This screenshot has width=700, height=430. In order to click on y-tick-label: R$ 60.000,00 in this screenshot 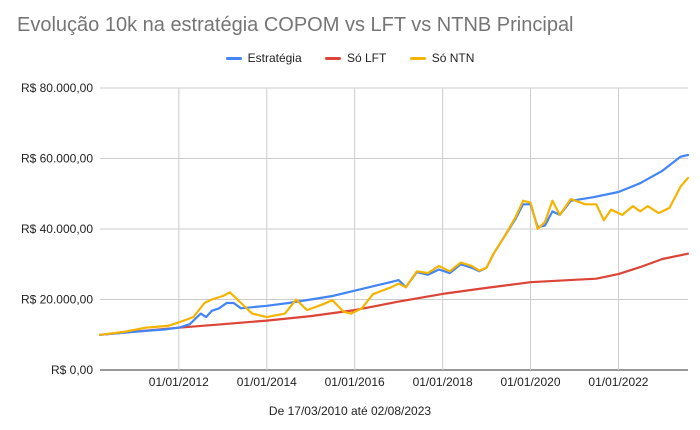, I will do `click(57, 159)`.